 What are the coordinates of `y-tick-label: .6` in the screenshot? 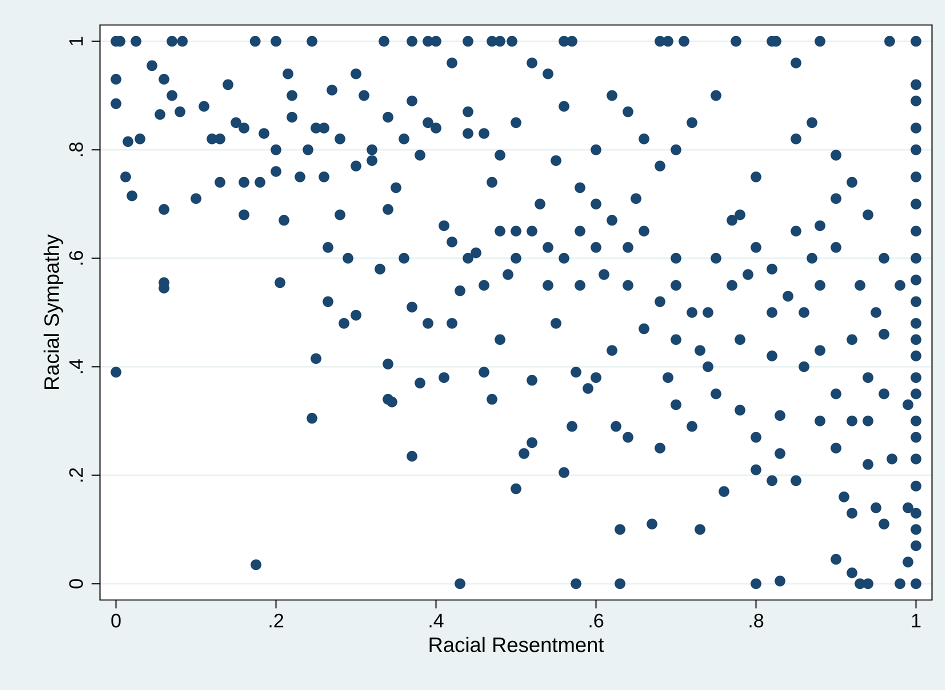 It's located at (76, 258).